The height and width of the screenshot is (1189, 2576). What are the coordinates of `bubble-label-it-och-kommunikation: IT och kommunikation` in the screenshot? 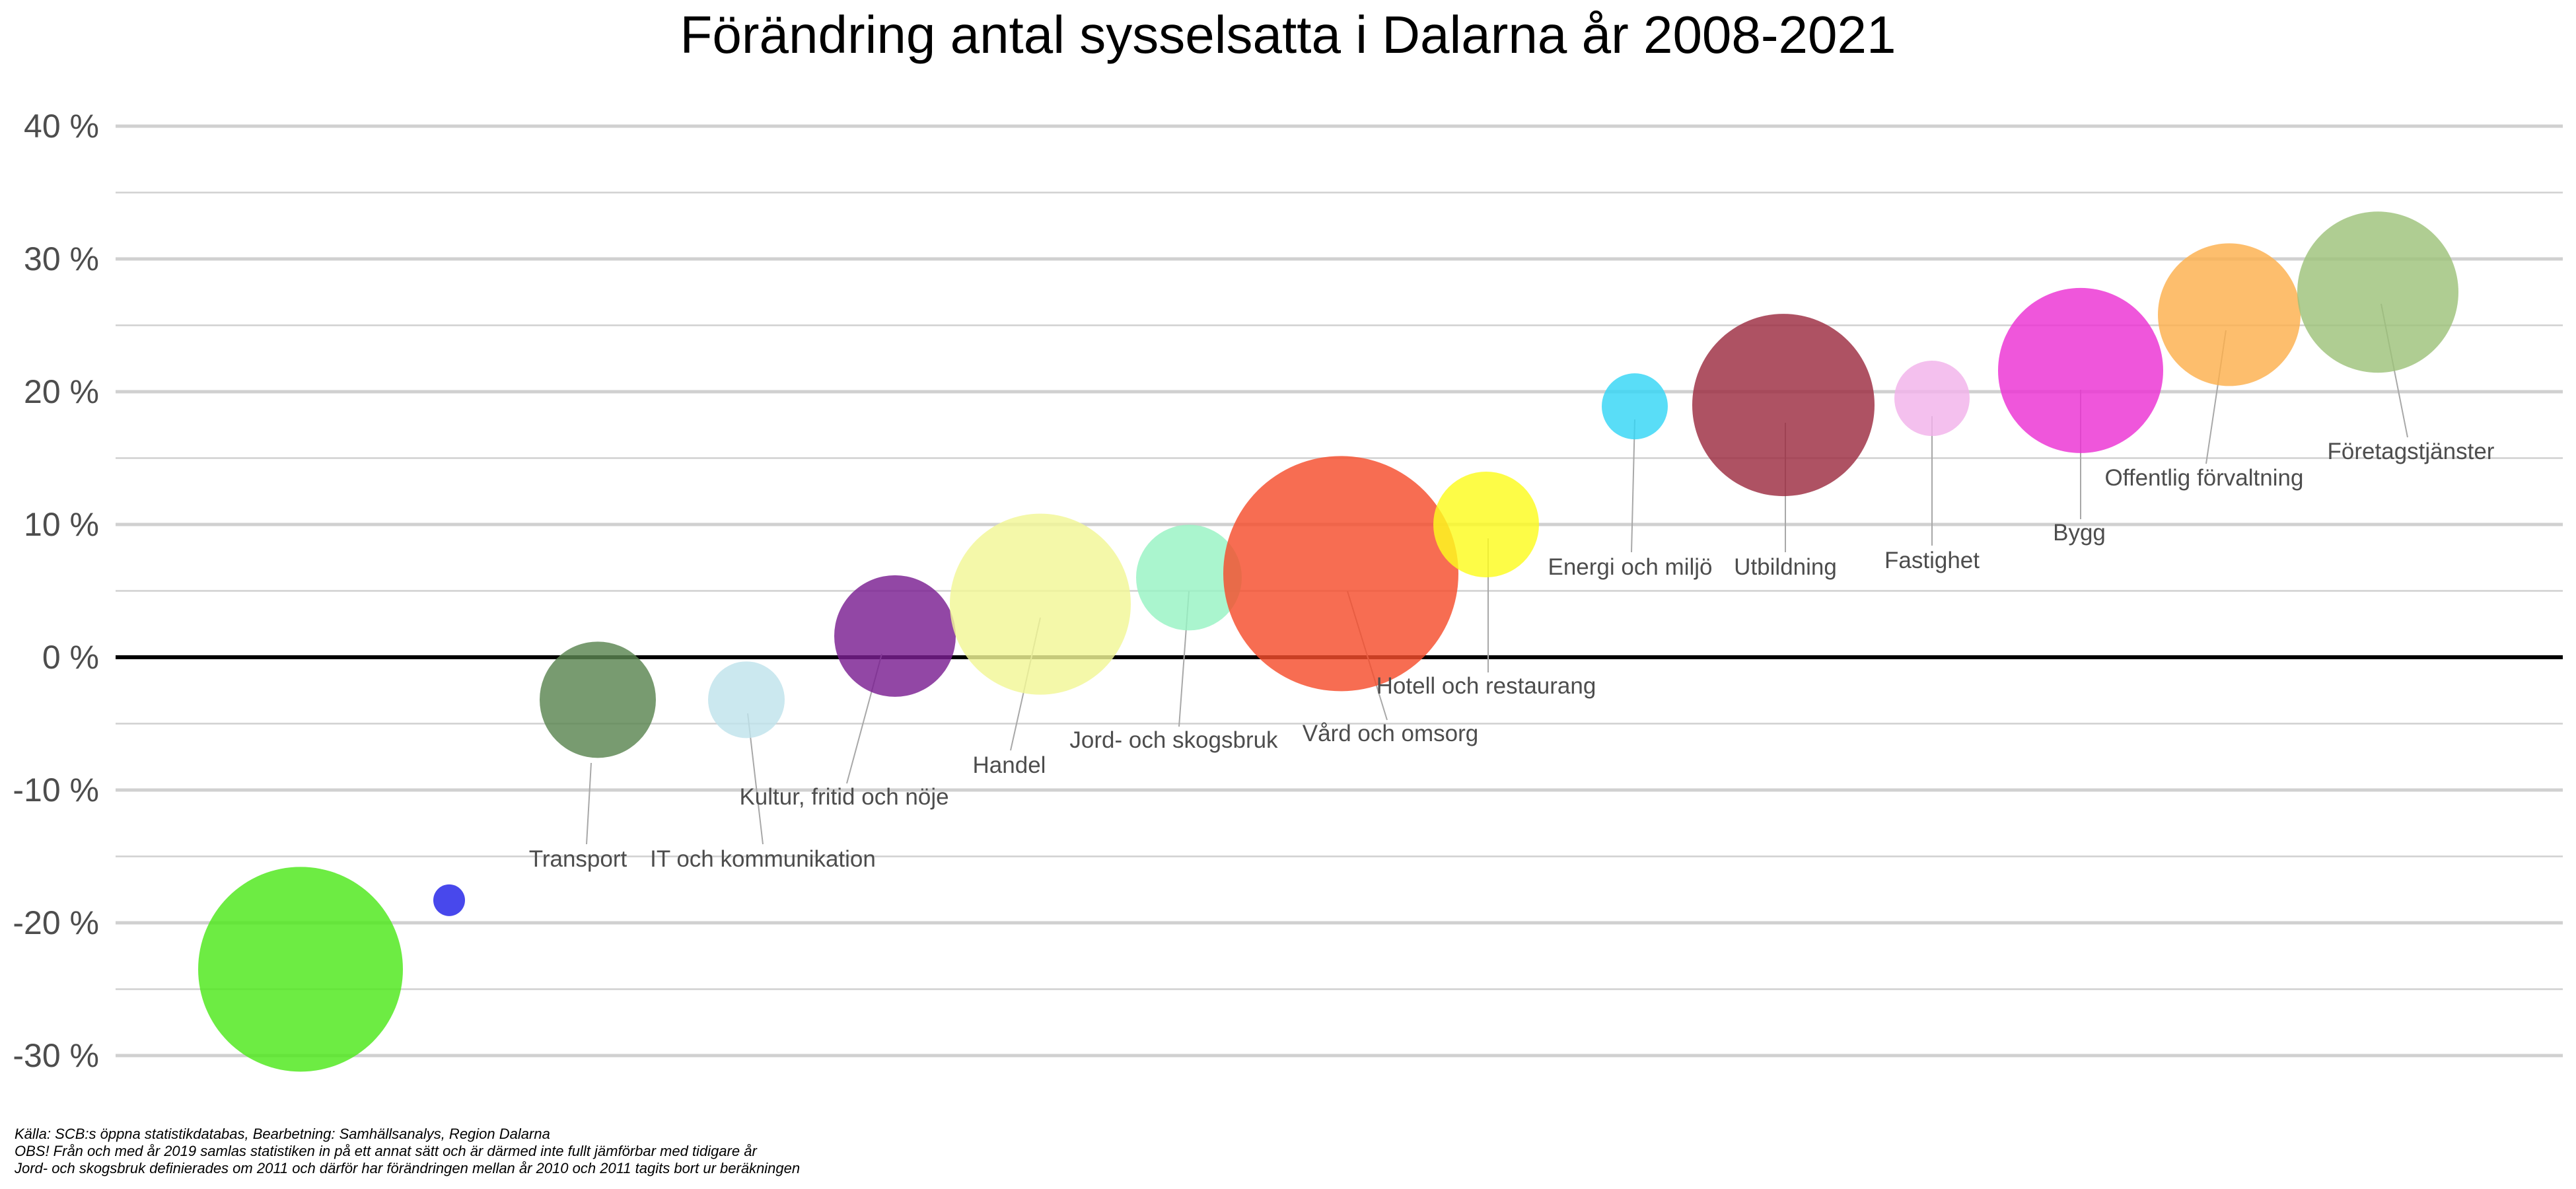 It's located at (763, 859).